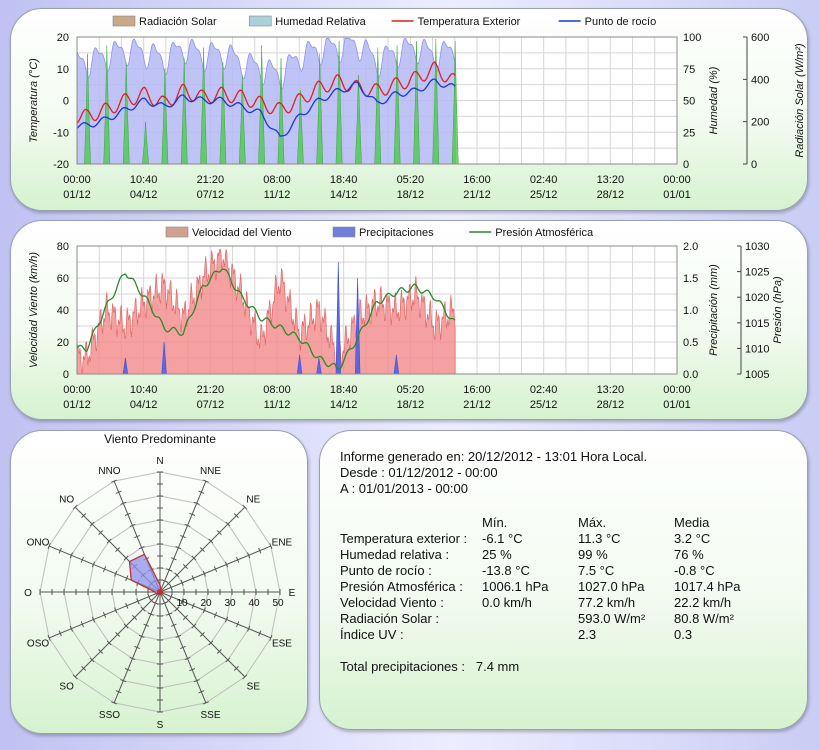 Image resolution: width=820 pixels, height=750 pixels. What do you see at coordinates (61, 133) in the screenshot?
I see `left-tick-label: -10` at bounding box center [61, 133].